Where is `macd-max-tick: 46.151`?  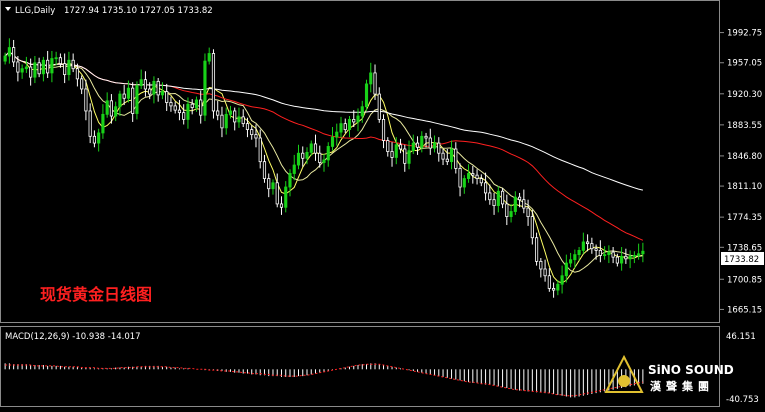 macd-max-tick: 46.151 is located at coordinates (741, 337).